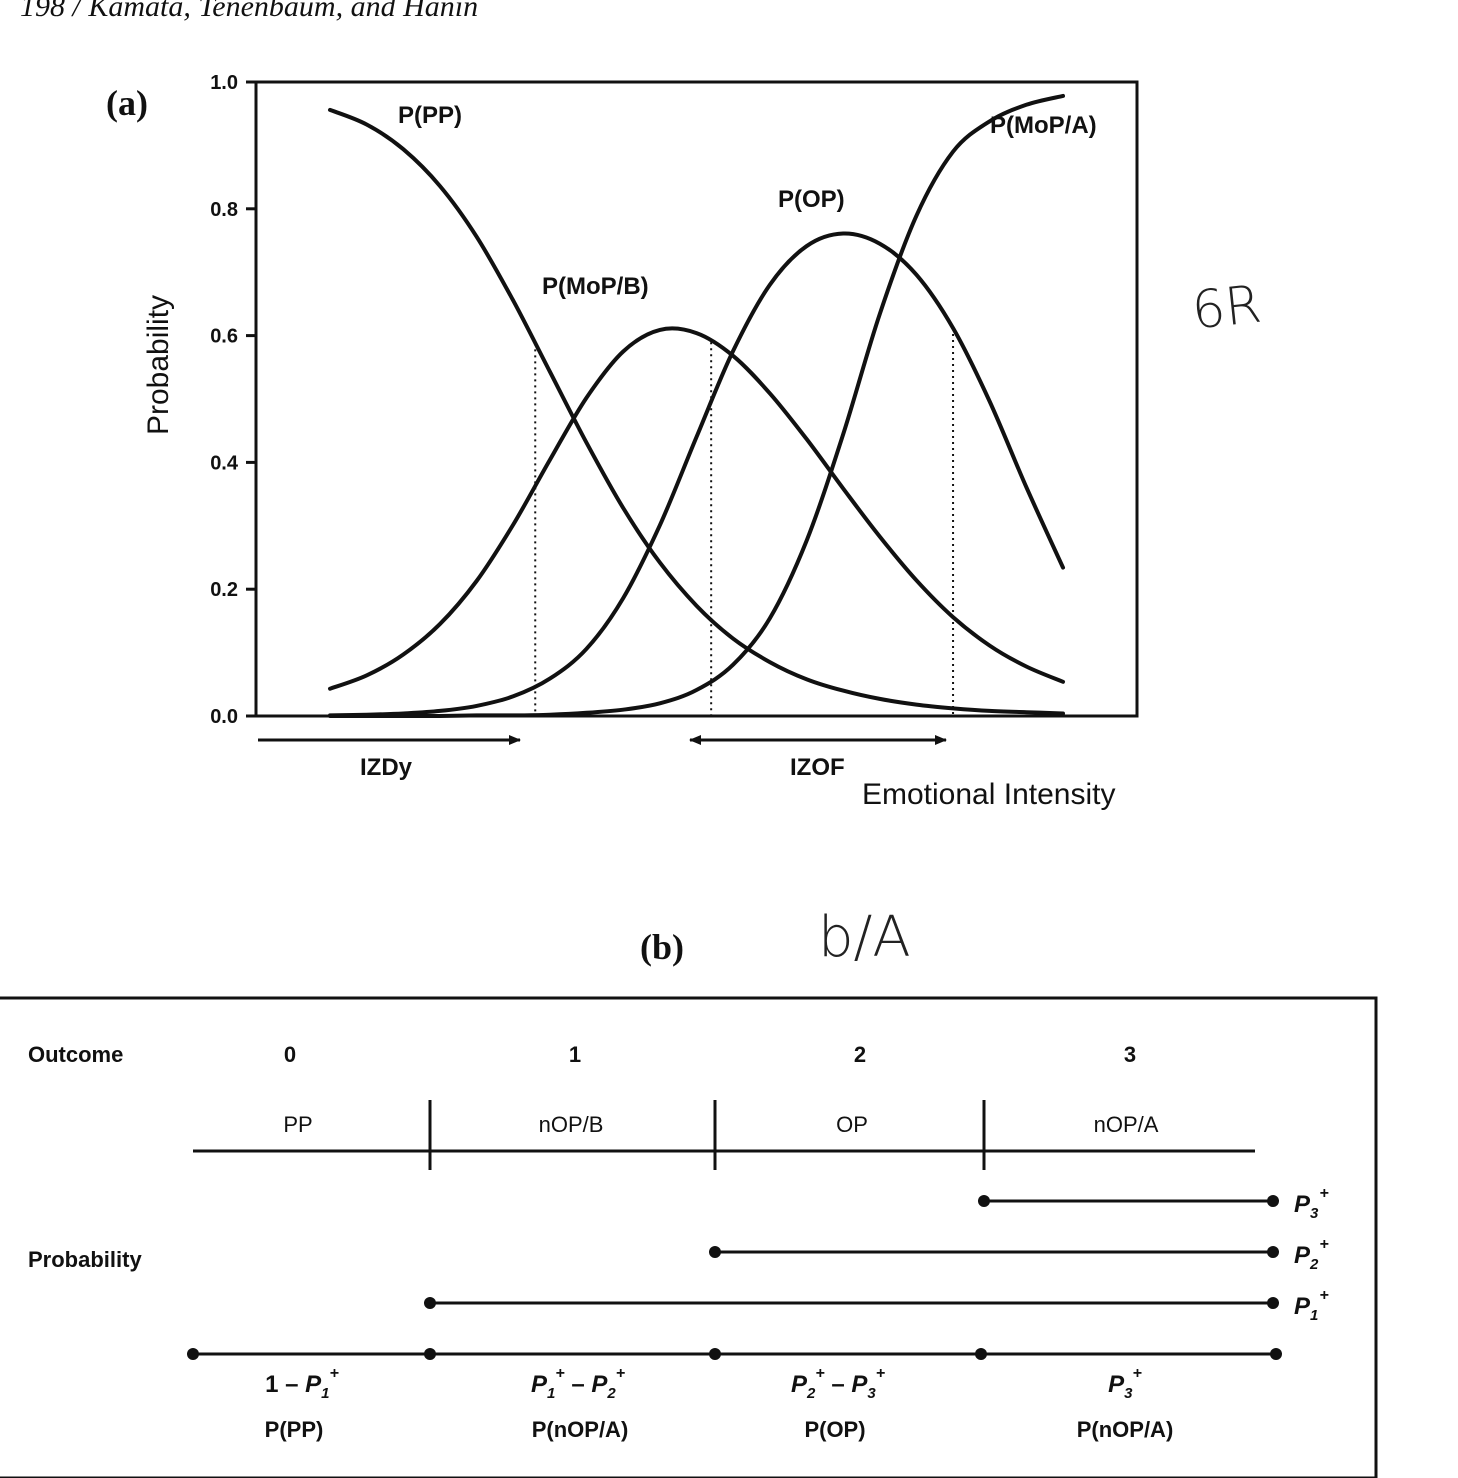  I want to click on y-tick-label: 1.0, so click(224, 83).